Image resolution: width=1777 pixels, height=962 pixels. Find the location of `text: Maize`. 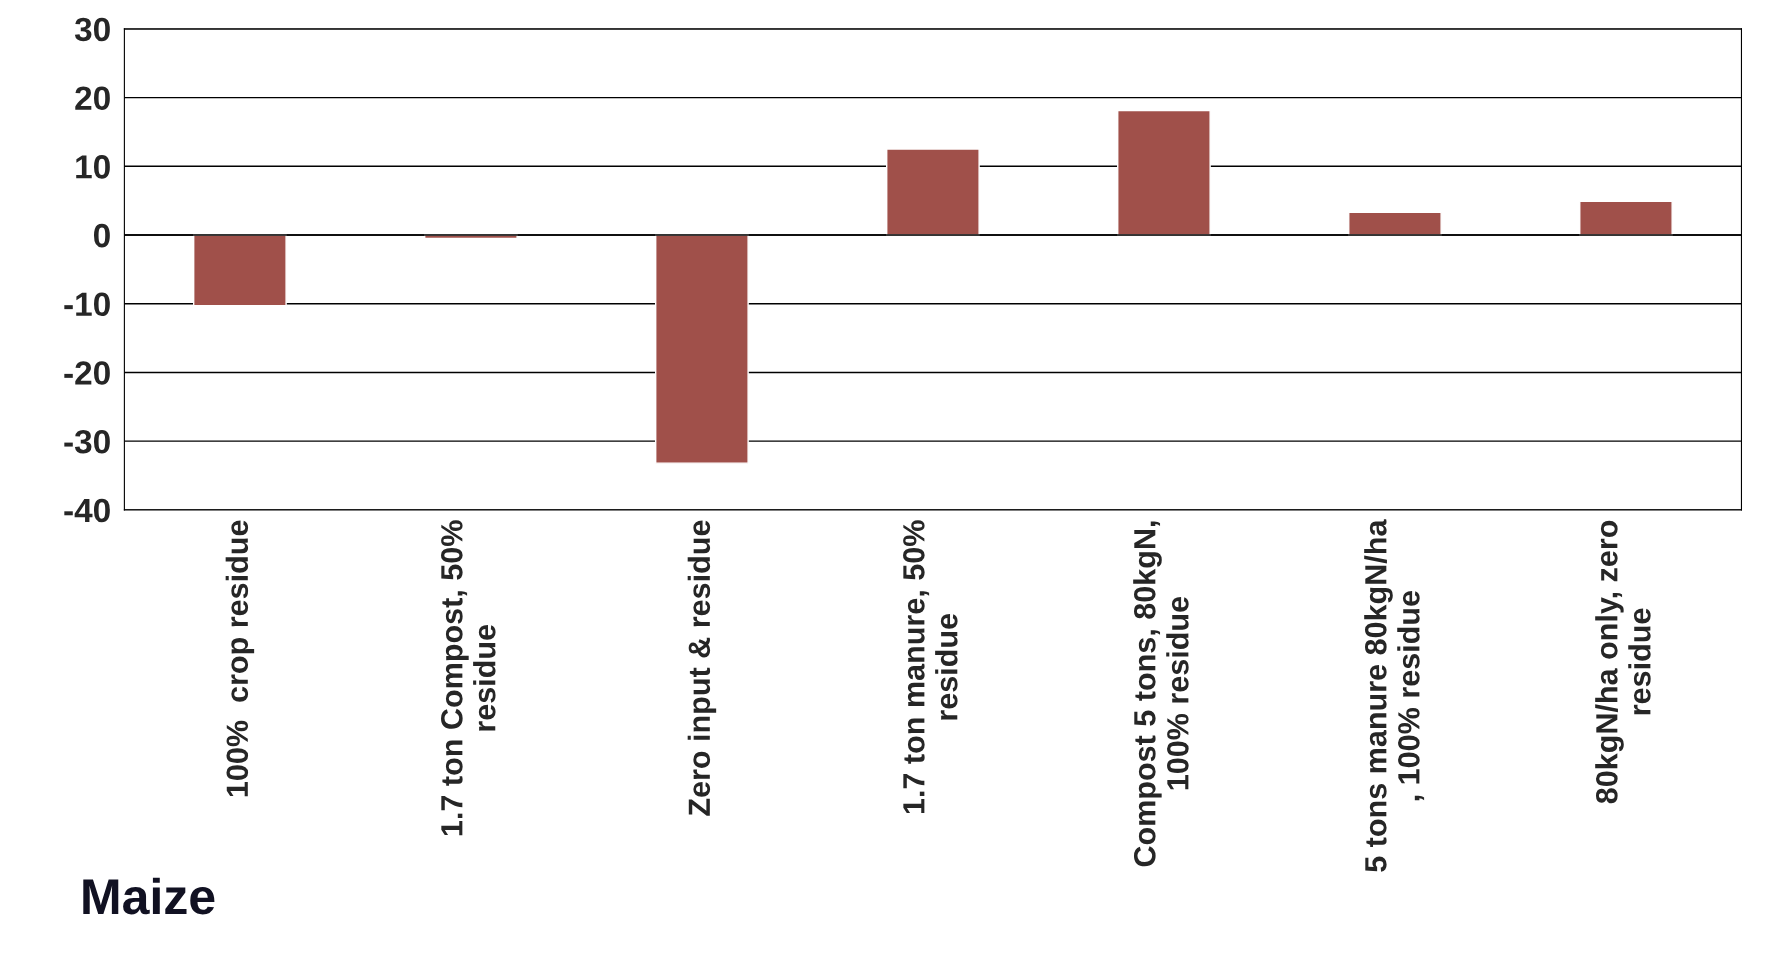

text: Maize is located at coordinates (149, 896).